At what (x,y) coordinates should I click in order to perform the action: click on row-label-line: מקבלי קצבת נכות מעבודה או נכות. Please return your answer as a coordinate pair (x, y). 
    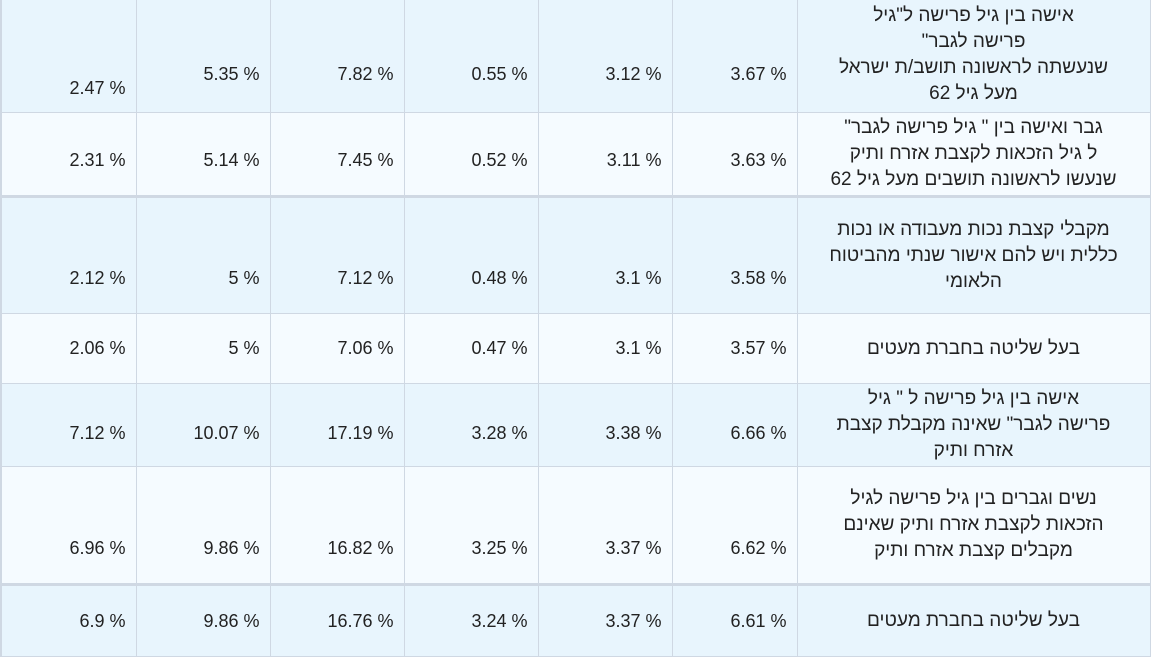
    Looking at the image, I should click on (973, 229).